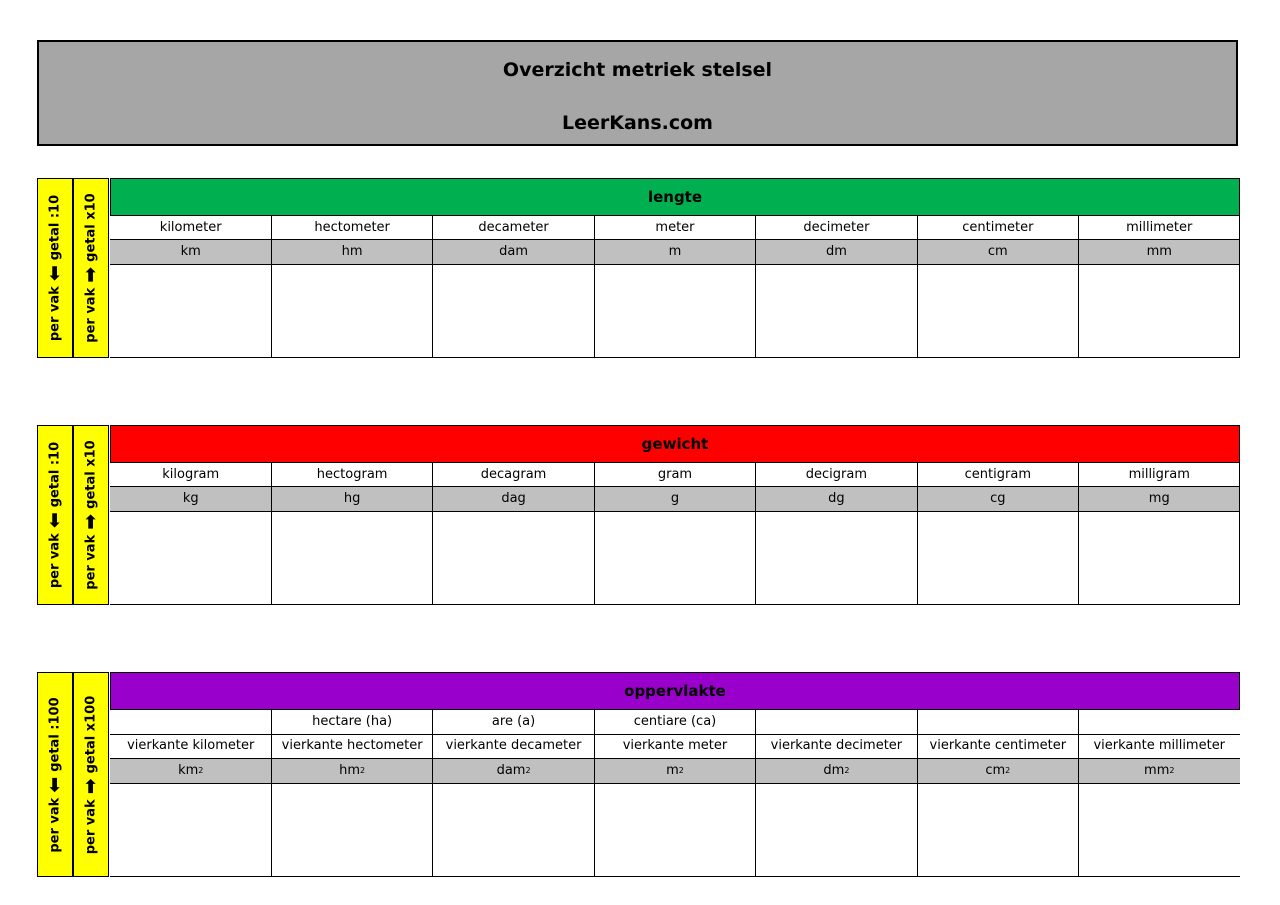 This screenshot has width=1280, height=905. I want to click on band-title: oppervlakte, so click(675, 691).